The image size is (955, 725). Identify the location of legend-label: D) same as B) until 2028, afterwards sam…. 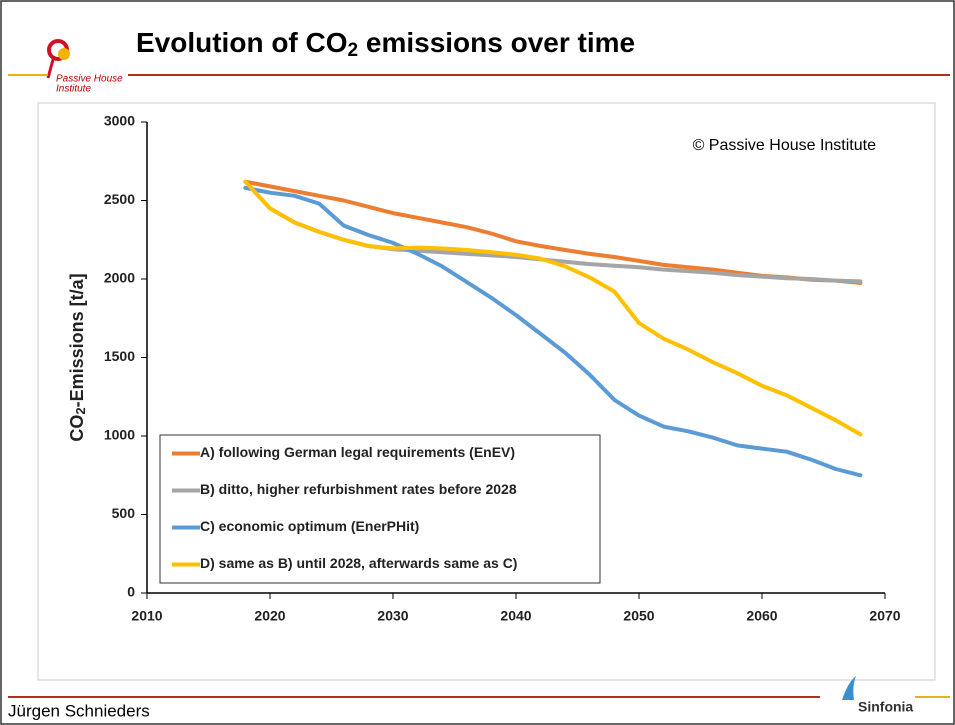
(358, 563).